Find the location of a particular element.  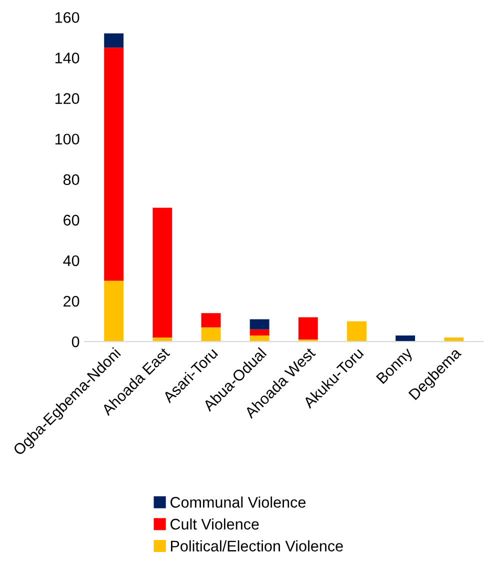

y-tick-label: 0 is located at coordinates (76, 342).